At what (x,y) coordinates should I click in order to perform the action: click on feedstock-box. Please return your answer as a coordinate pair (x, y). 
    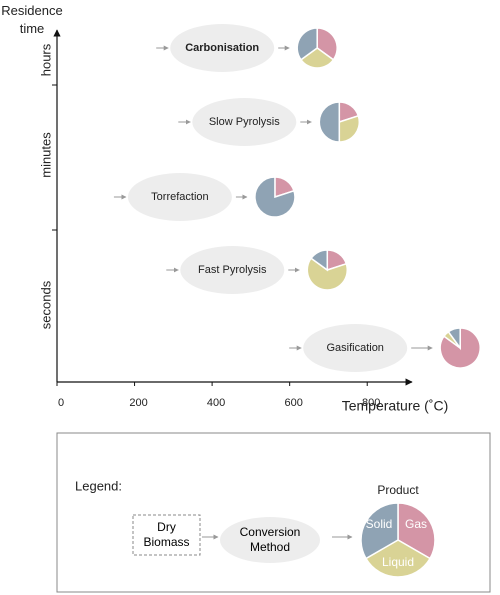
    Looking at the image, I should click on (166, 535).